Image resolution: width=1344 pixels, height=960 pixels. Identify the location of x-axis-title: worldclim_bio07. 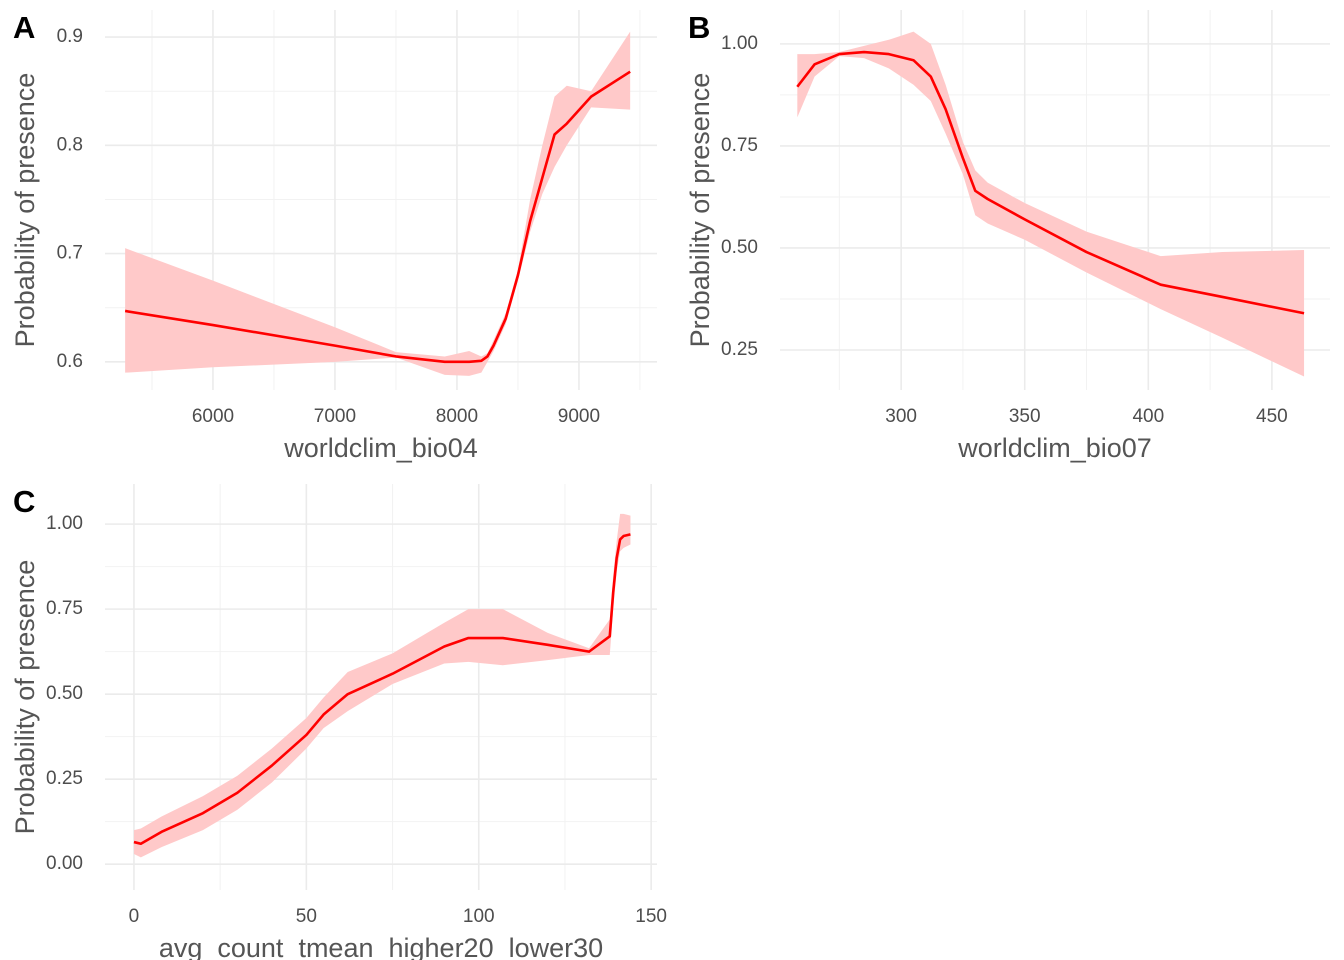
(1054, 448).